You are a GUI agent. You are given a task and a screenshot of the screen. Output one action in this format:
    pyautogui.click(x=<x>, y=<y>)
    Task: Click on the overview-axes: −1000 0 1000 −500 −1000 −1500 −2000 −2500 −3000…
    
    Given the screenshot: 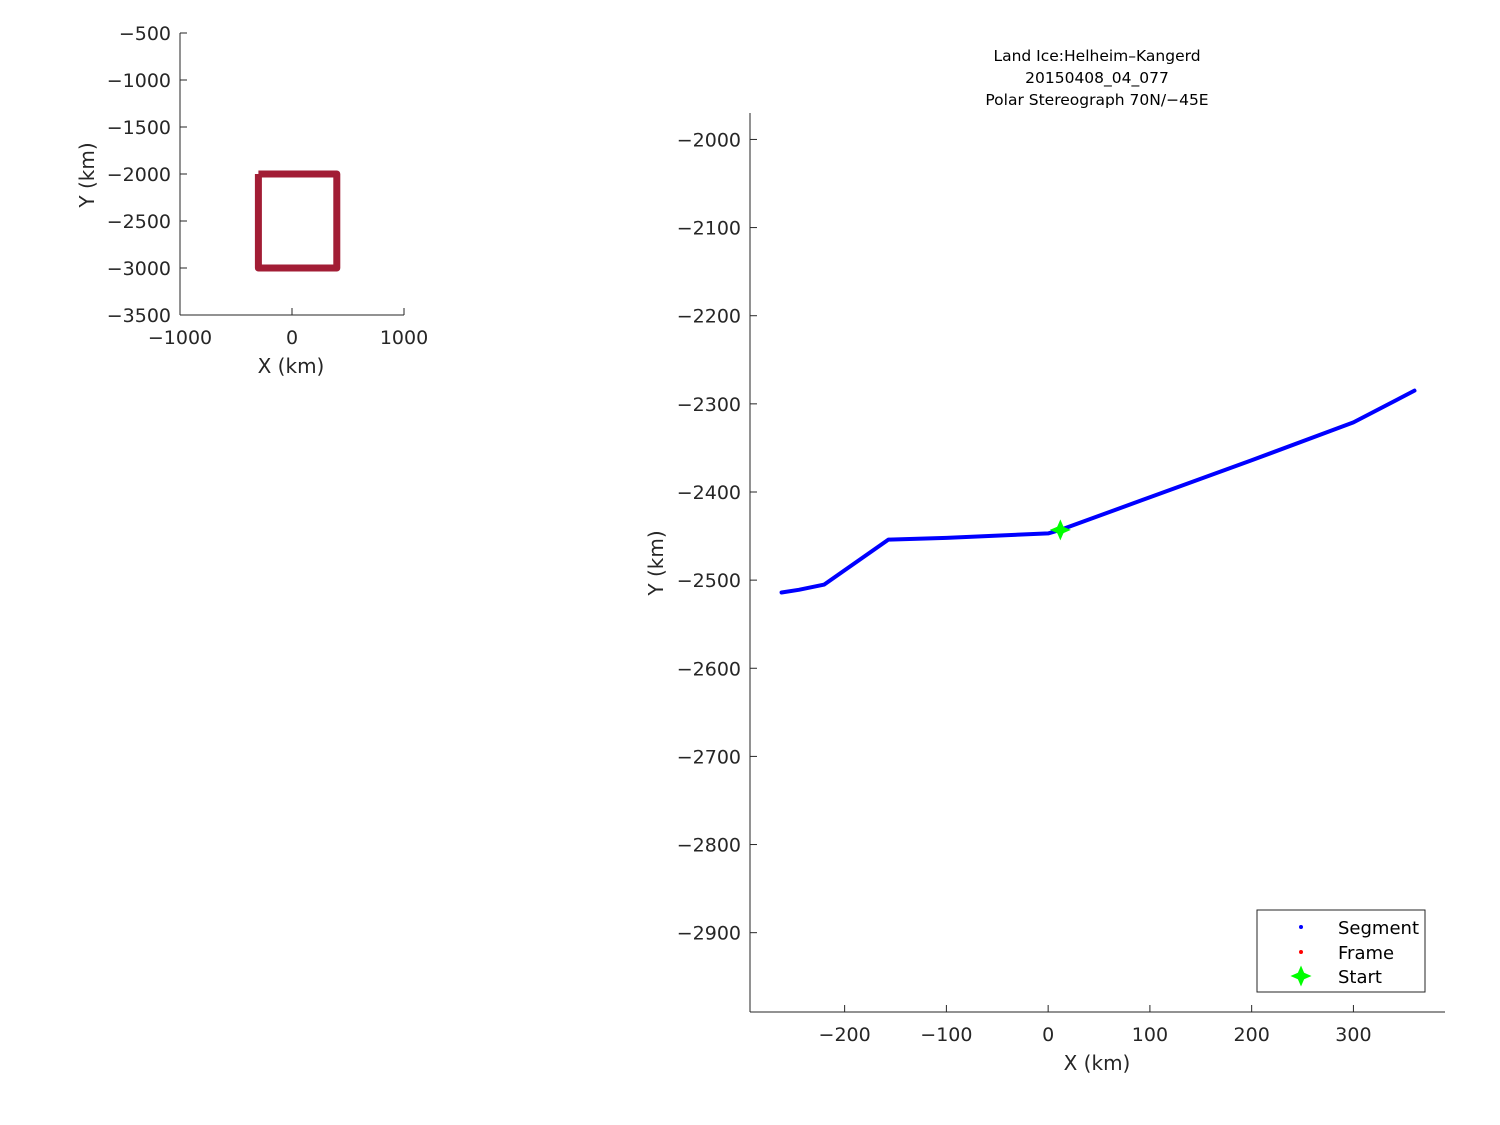 What is the action you would take?
    pyautogui.click(x=251, y=200)
    